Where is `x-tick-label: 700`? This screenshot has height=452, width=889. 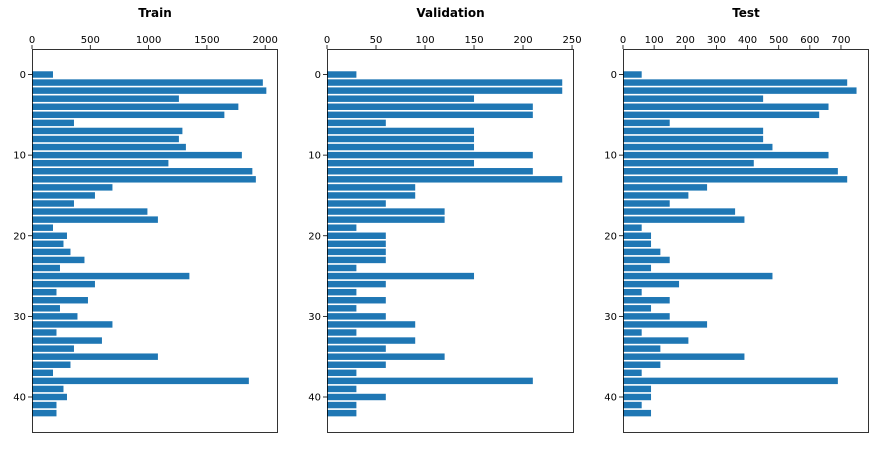
x-tick-label: 700 is located at coordinates (840, 40).